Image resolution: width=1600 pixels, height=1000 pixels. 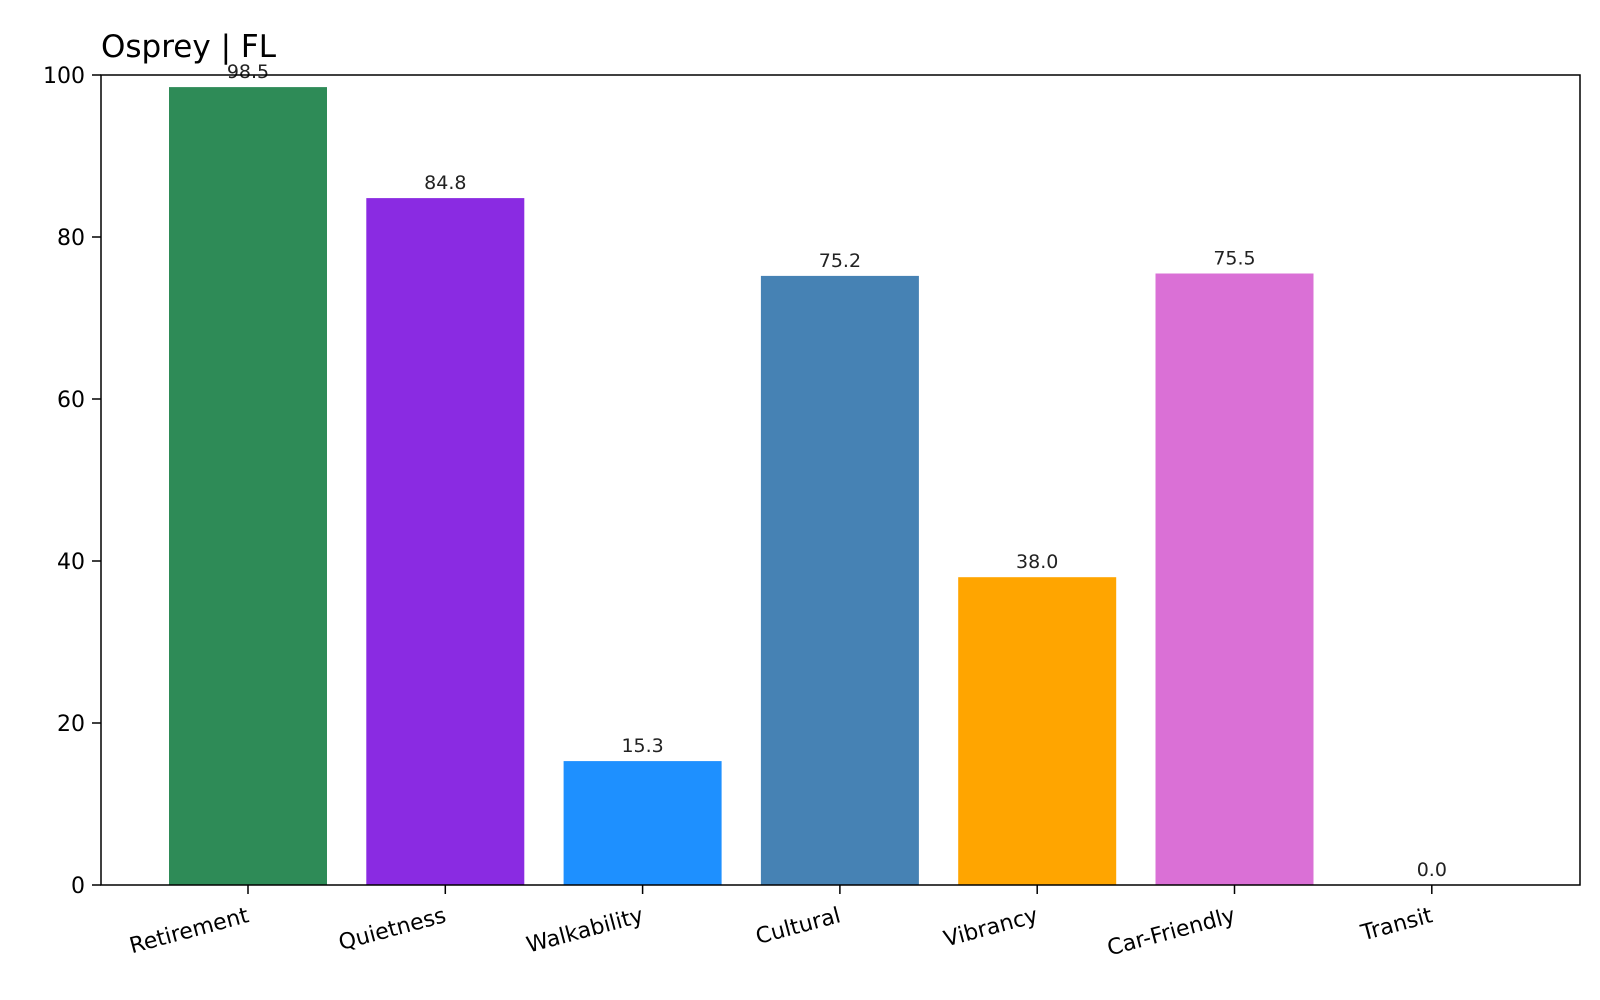 I want to click on bar-cultural, so click(x=839, y=580).